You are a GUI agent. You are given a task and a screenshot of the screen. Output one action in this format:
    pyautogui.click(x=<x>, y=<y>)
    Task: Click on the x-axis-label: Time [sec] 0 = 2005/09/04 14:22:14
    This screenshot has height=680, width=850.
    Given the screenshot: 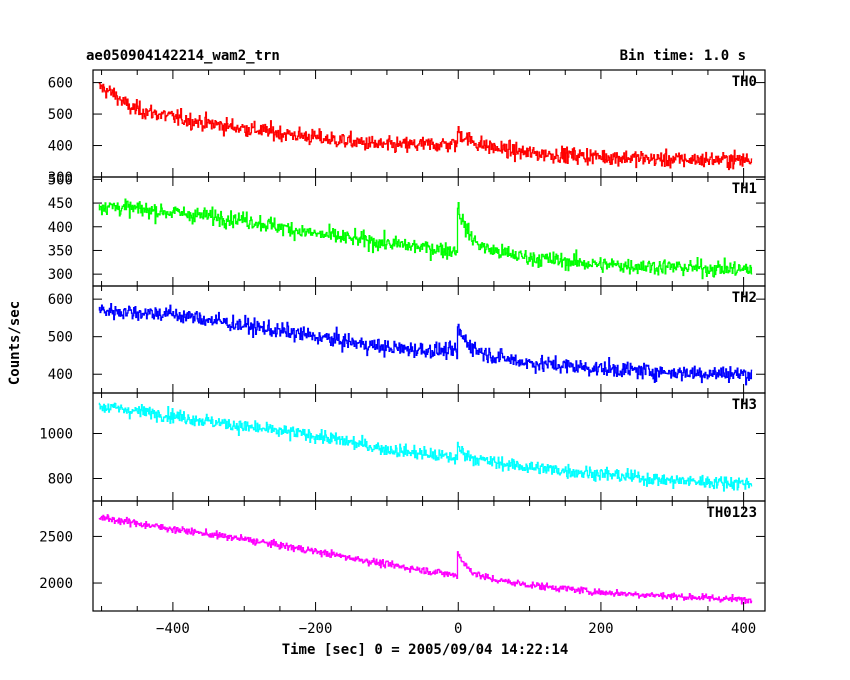 What is the action you would take?
    pyautogui.click(x=425, y=650)
    